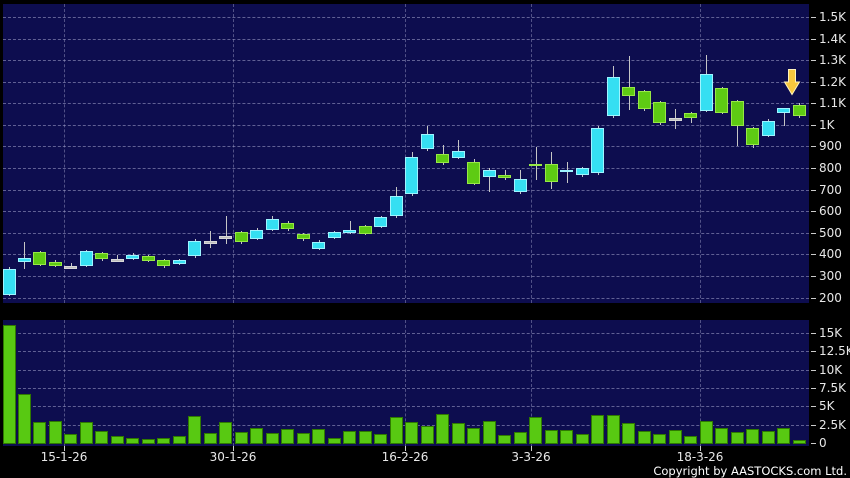  What do you see at coordinates (827, 406) in the screenshot?
I see `volume-tick-label: 5K` at bounding box center [827, 406].